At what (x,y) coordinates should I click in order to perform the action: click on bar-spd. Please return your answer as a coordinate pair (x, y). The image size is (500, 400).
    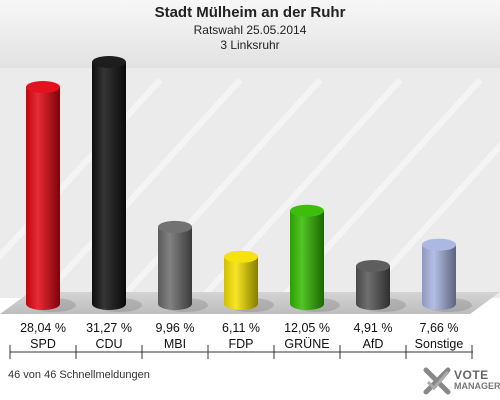
    Looking at the image, I should click on (51, 196).